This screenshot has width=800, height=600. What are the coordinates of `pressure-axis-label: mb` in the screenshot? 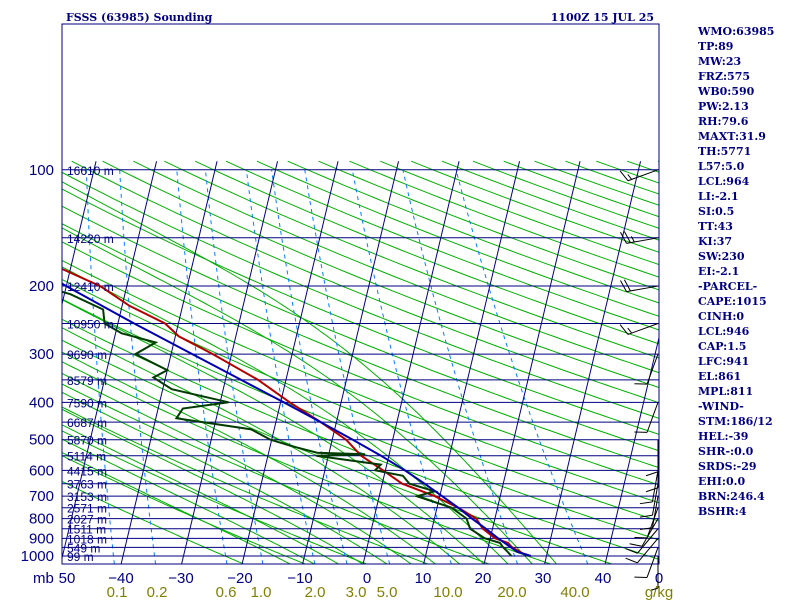 It's located at (43, 578).